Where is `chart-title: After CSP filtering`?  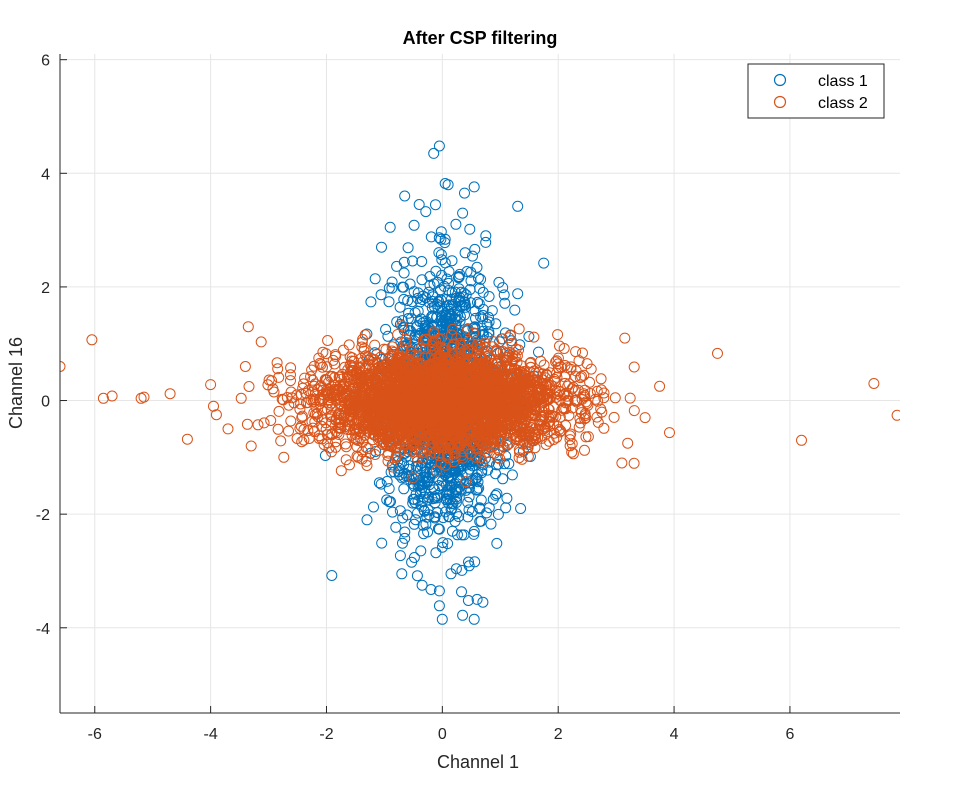
chart-title: After CSP filtering is located at coordinates (480, 38).